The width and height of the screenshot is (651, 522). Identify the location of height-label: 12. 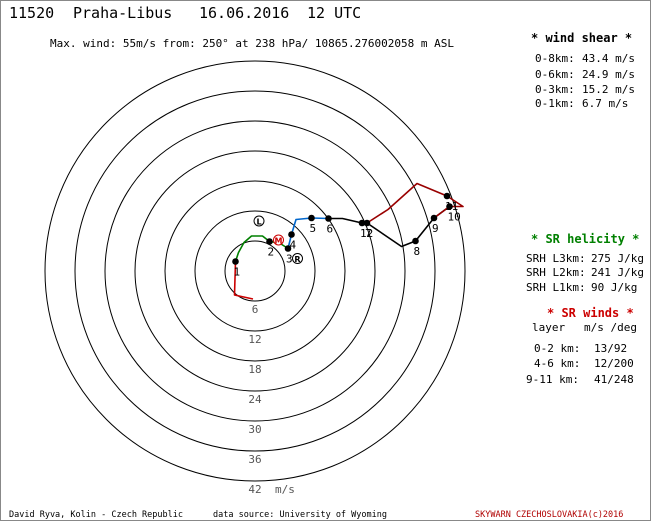
(366, 233).